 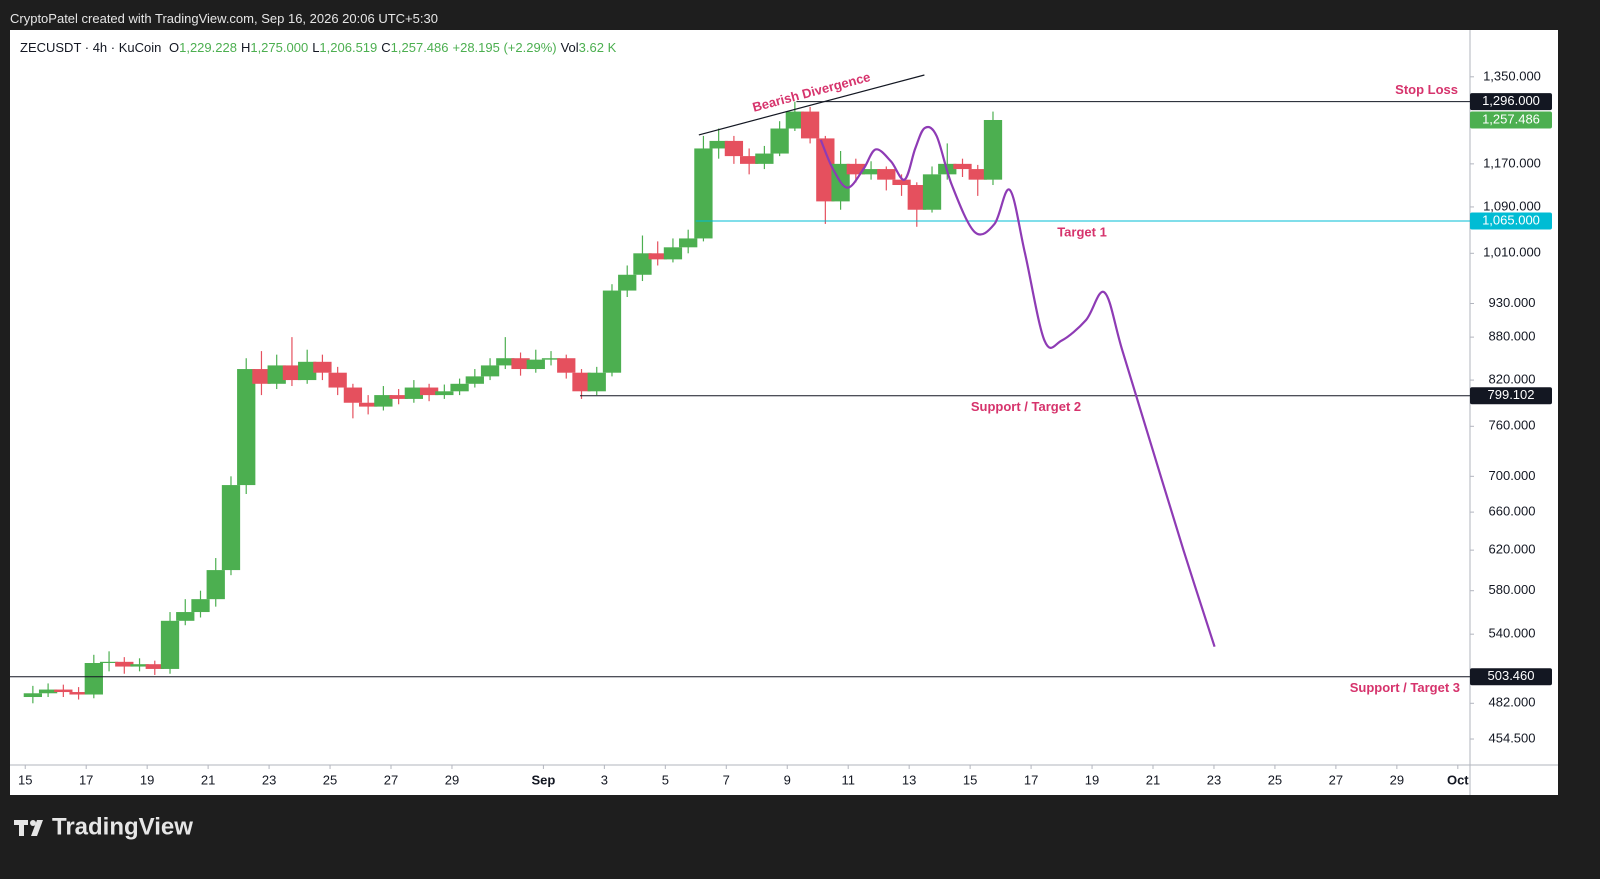 What do you see at coordinates (1082, 231) in the screenshot?
I see `level-note: Target 1` at bounding box center [1082, 231].